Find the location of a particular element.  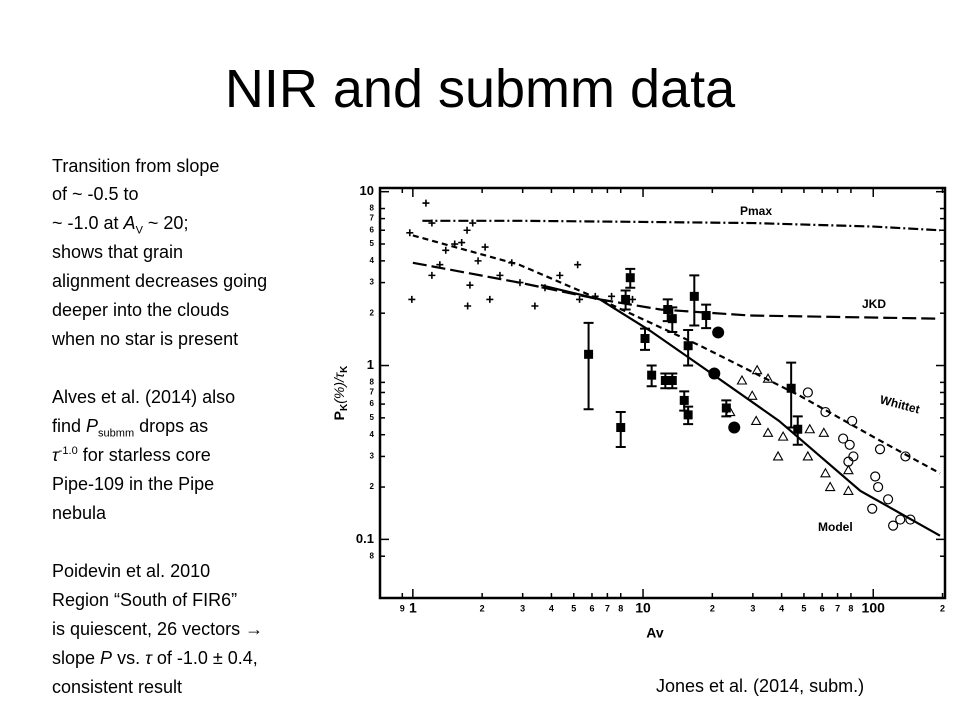

text-line: Transition from slope is located at coordinates (136, 166).